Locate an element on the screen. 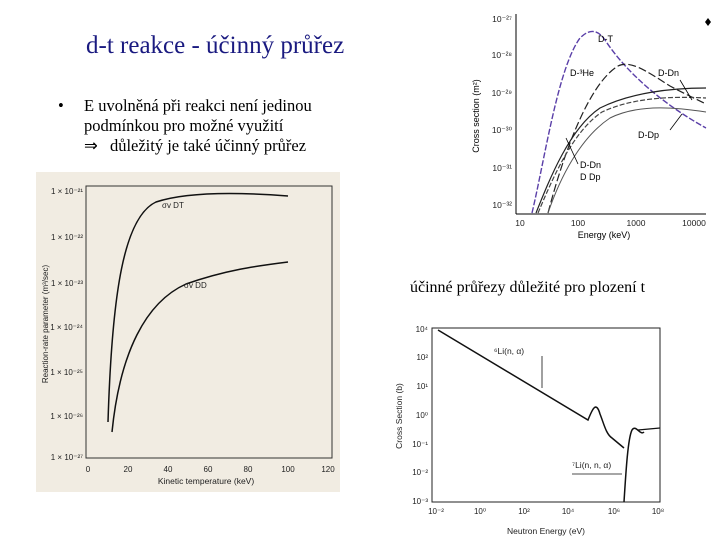 The width and height of the screenshot is (720, 540). x-tick-label: 10⁻² is located at coordinates (436, 511).